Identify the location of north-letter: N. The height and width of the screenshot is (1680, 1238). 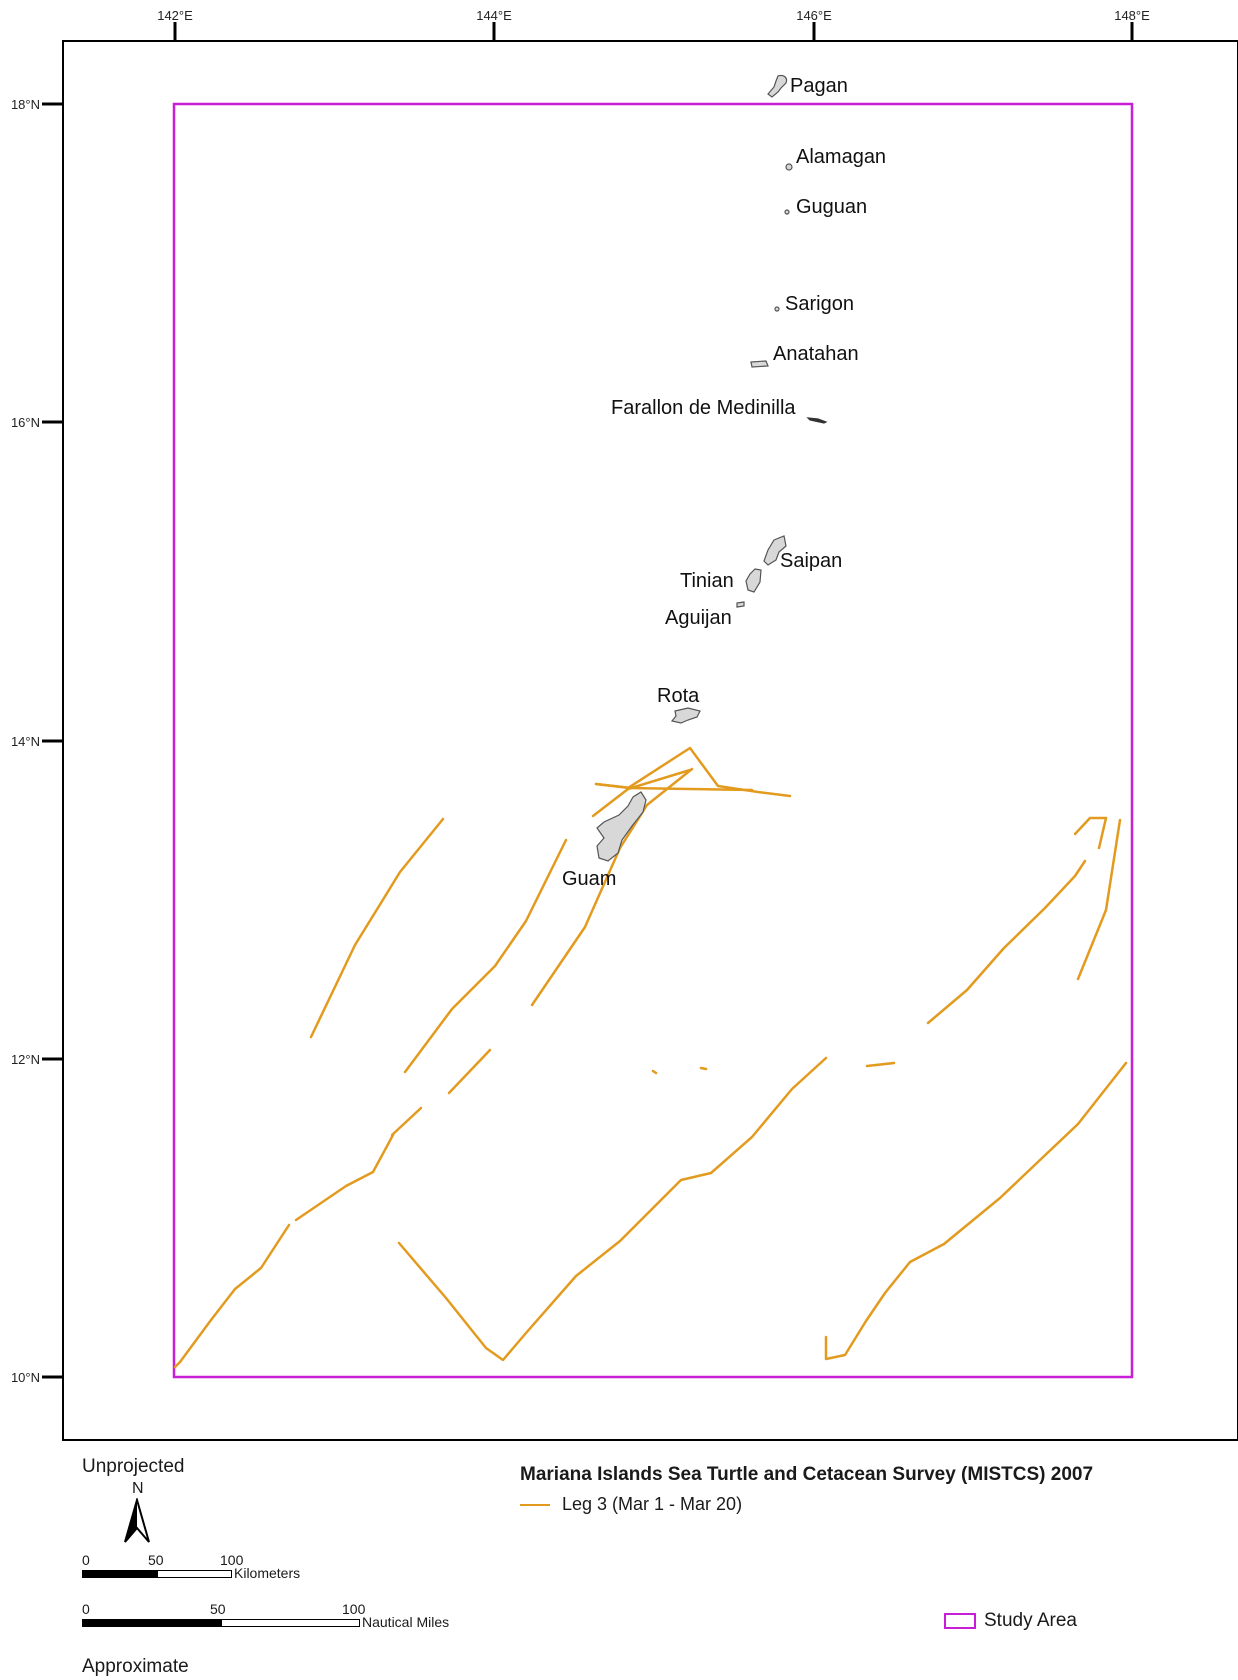
(138, 1488).